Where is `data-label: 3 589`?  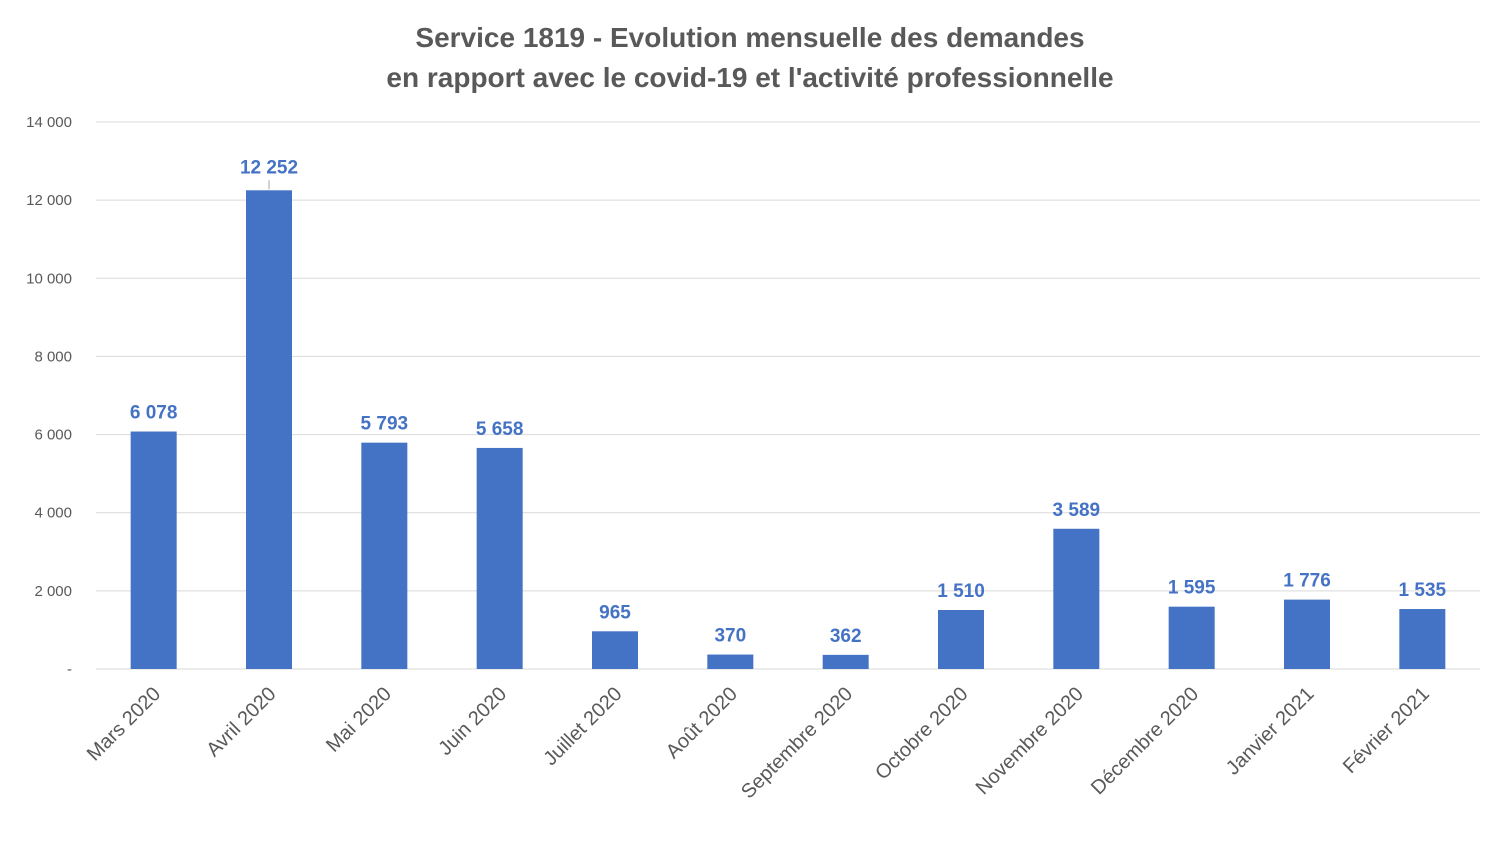
data-label: 3 589 is located at coordinates (1077, 510).